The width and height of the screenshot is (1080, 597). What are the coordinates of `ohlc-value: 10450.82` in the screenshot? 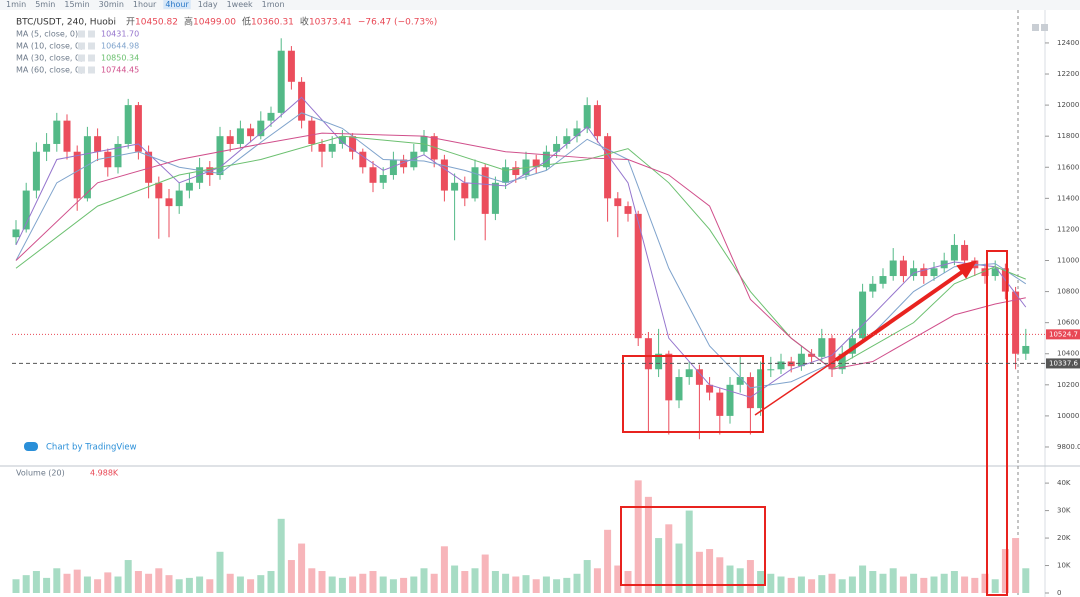 It's located at (156, 23).